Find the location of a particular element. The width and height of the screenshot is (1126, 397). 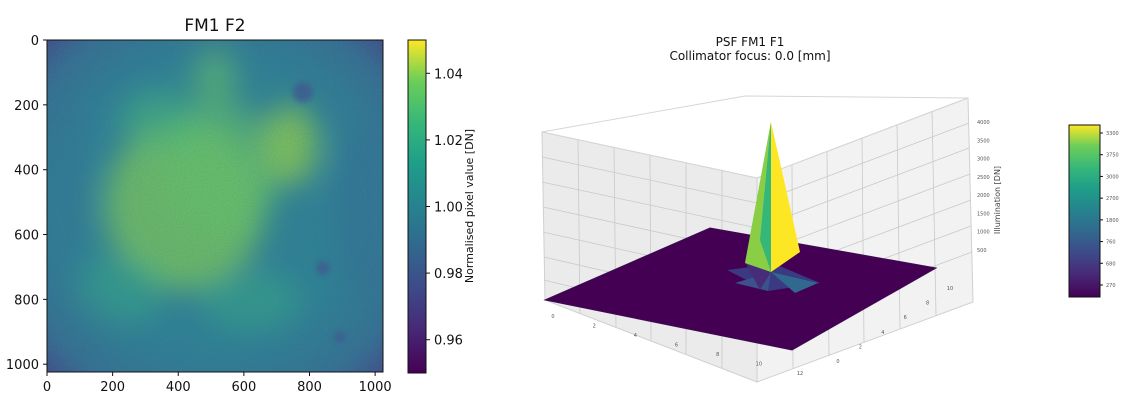

surface-y-tick-label: 6 is located at coordinates (905, 318).